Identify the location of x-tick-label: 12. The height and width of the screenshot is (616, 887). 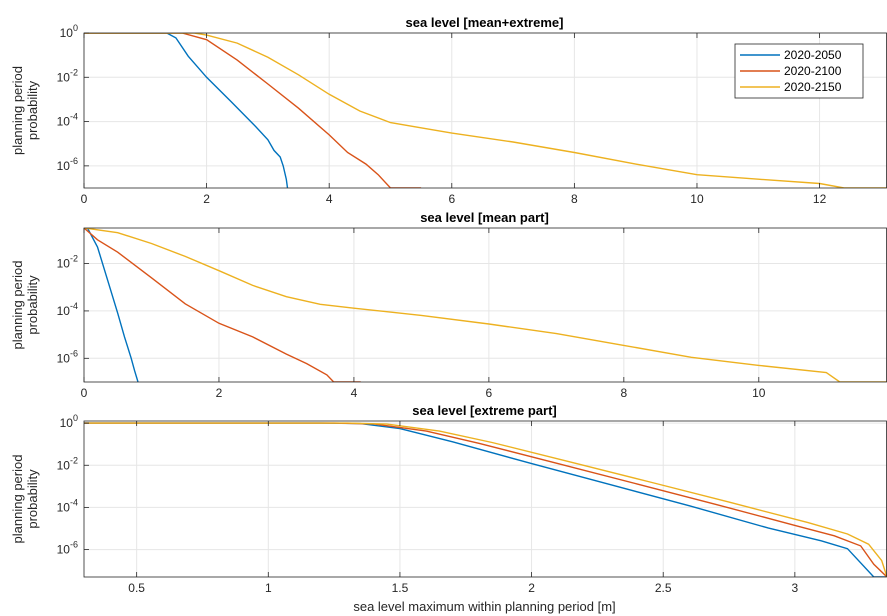
(820, 199).